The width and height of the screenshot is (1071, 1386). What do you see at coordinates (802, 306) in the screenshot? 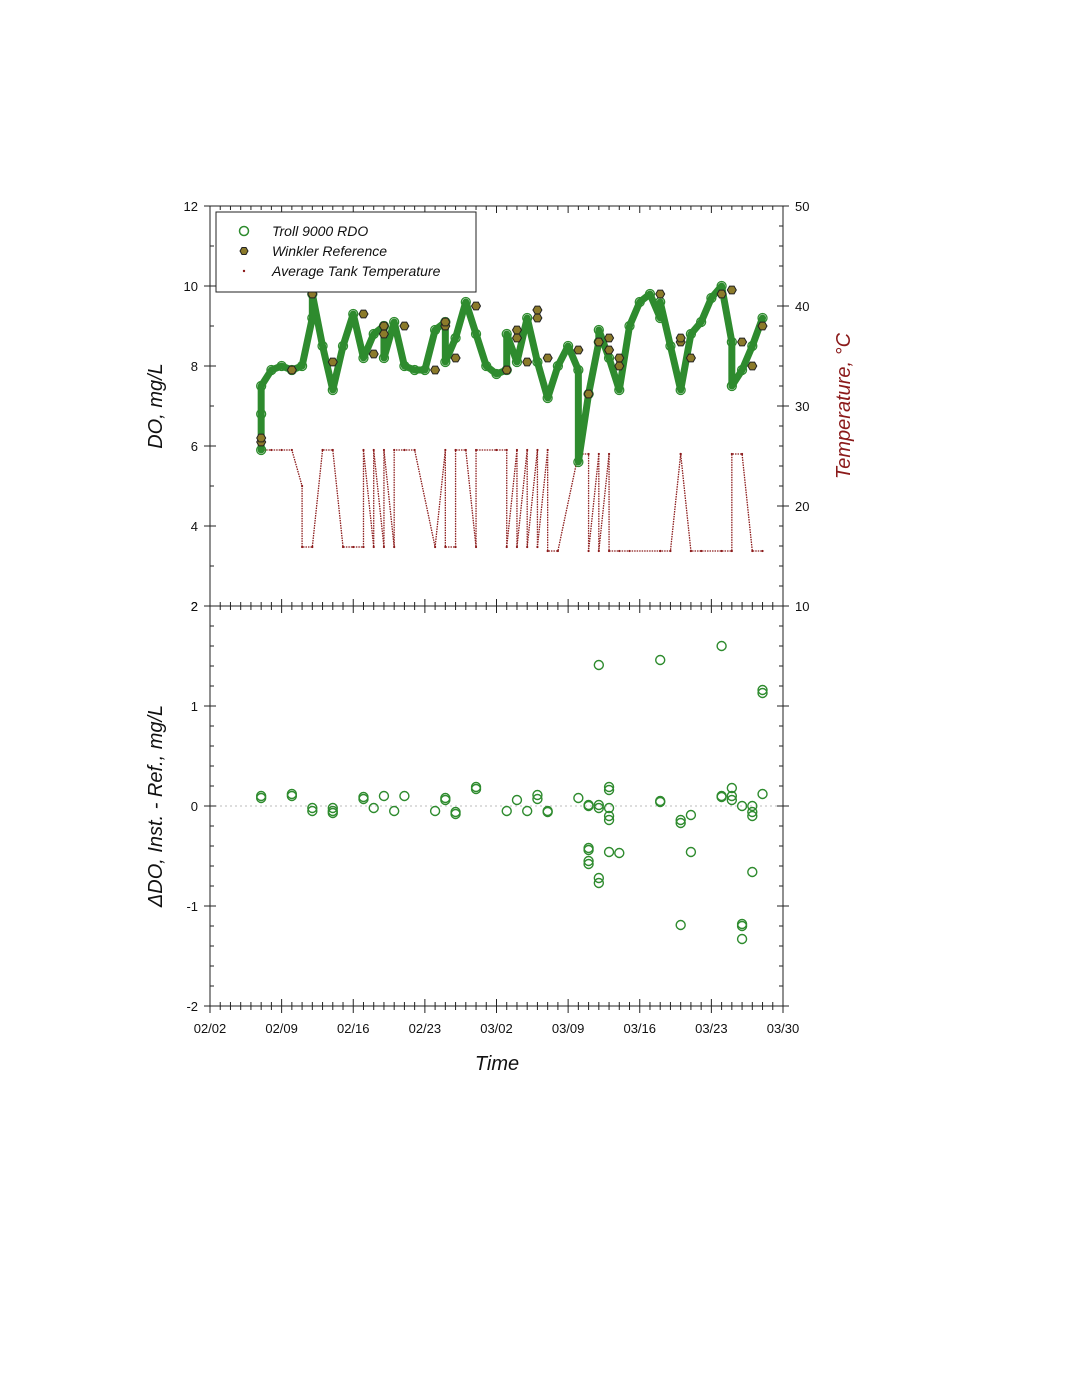
I see `y2-tick-label: 40` at bounding box center [802, 306].